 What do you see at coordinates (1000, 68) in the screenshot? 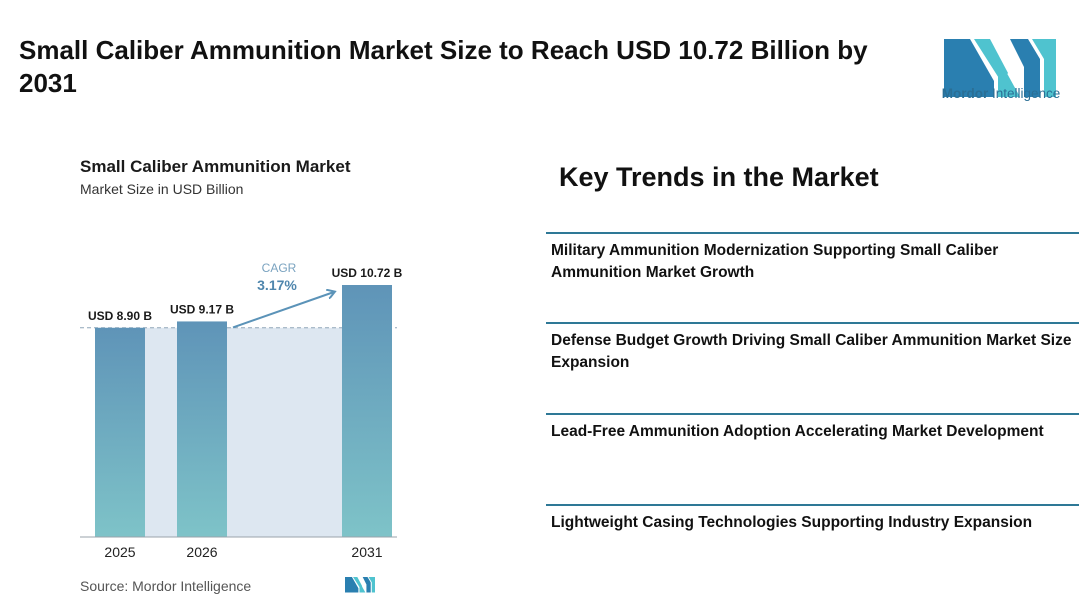
I see `mordor-intelligence-logo-icon` at bounding box center [1000, 68].